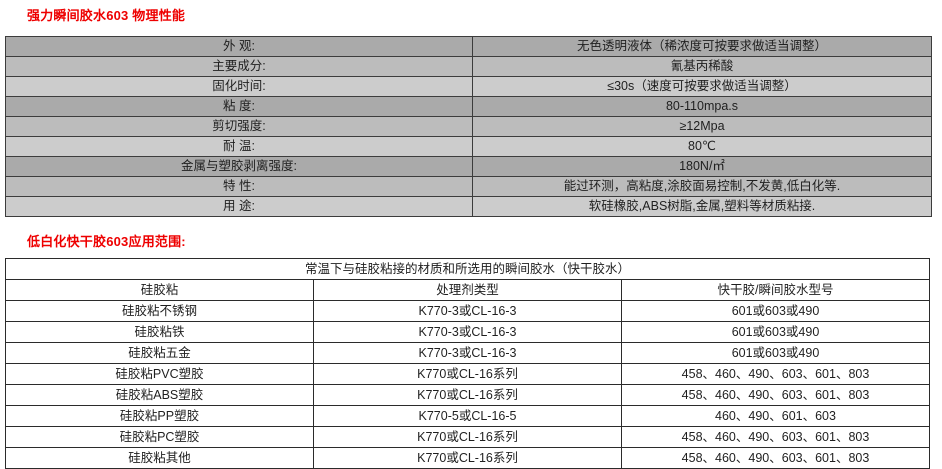 Image resolution: width=942 pixels, height=469 pixels. I want to click on spec-value-cell: ≥12Mpa, so click(702, 126).